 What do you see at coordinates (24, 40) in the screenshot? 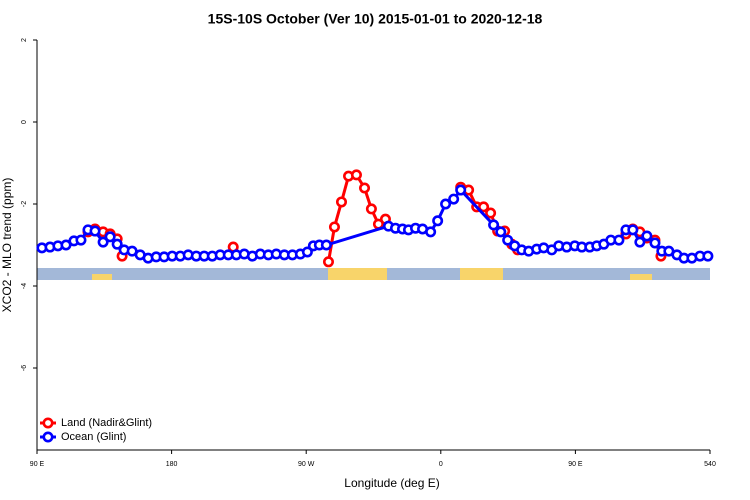
I see `y-tick-label: 2` at bounding box center [24, 40].